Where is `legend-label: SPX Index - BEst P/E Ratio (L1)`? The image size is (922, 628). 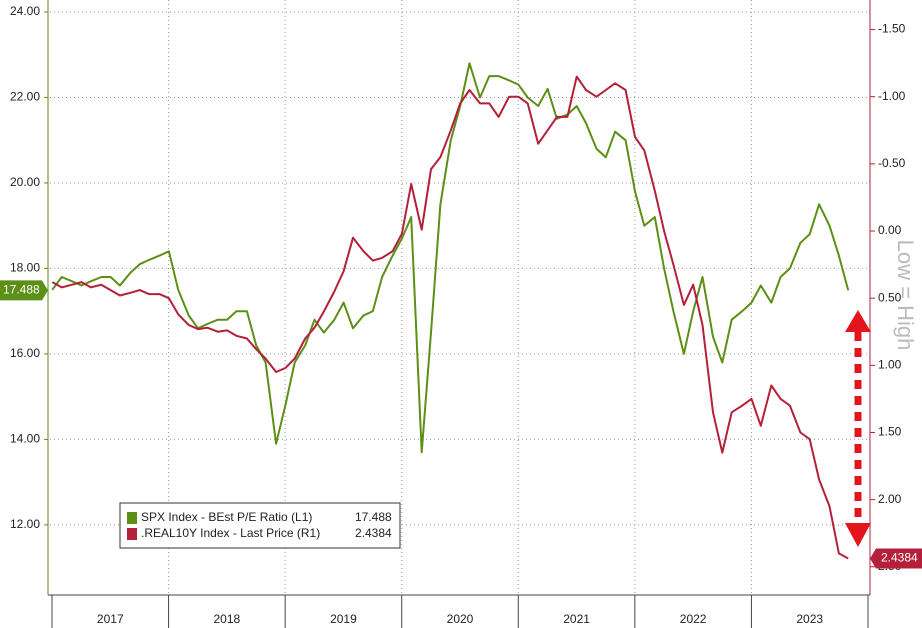 legend-label: SPX Index - BEst P/E Ratio (L1) is located at coordinates (226, 517).